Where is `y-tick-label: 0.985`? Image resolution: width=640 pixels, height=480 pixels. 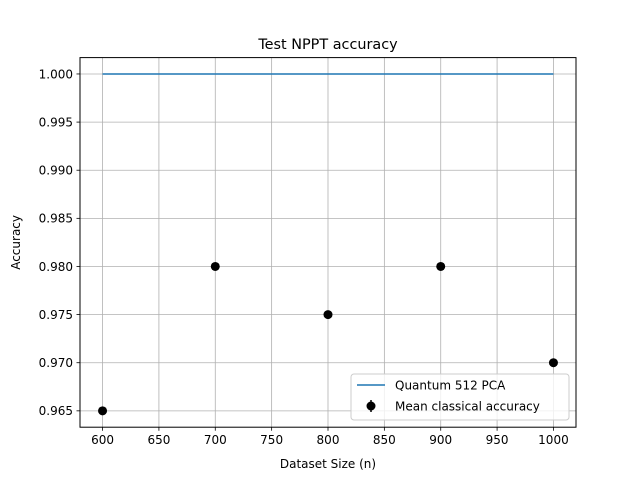
y-tick-label: 0.985 is located at coordinates (56, 219).